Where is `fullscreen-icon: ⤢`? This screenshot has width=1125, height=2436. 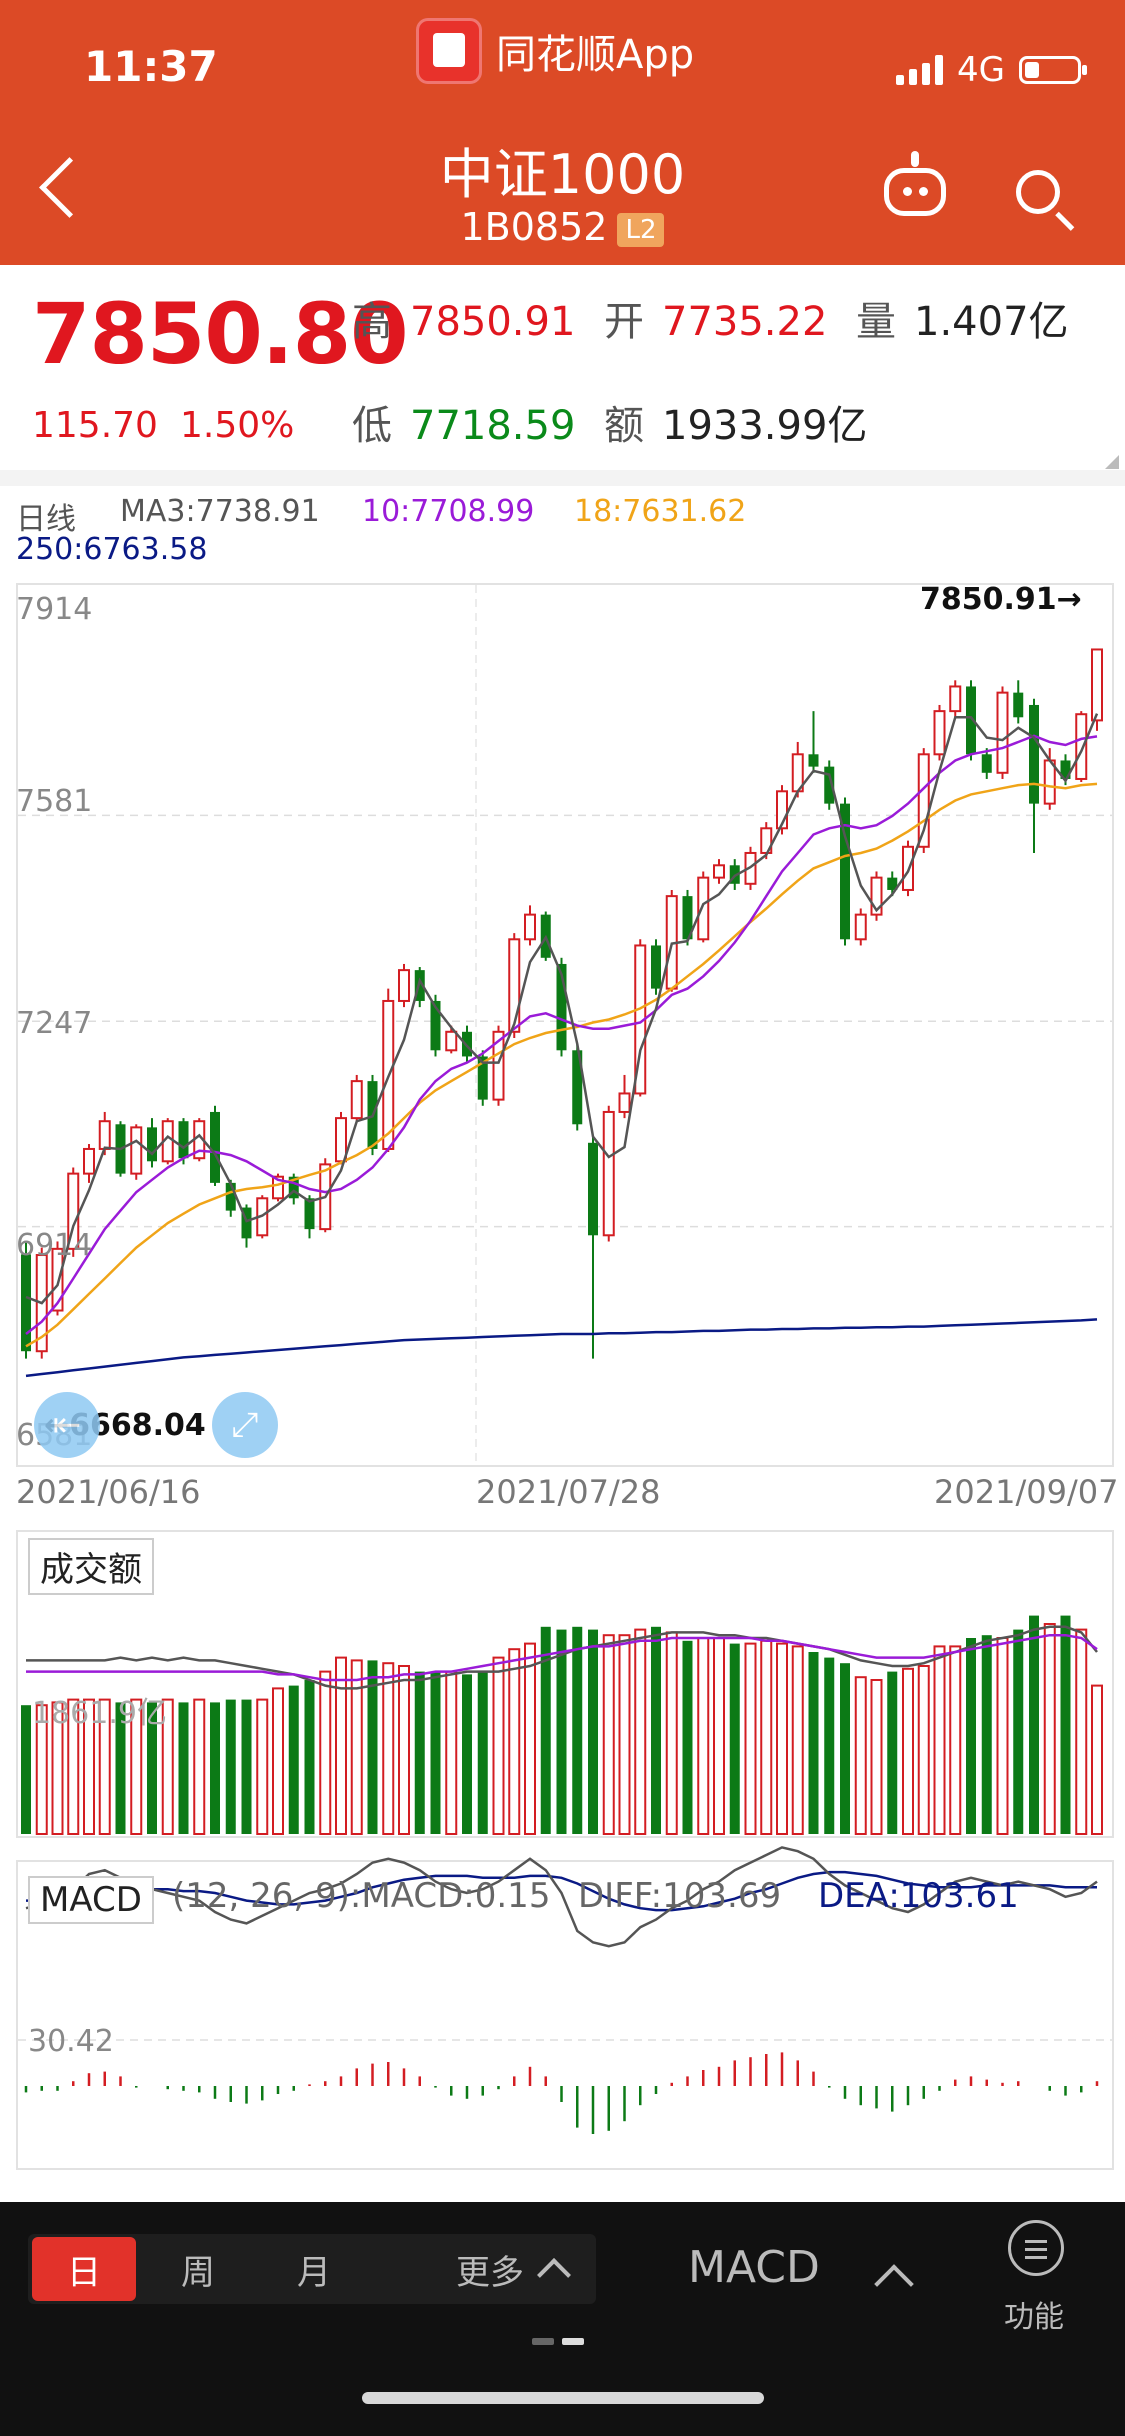
fullscreen-icon: ⤢ is located at coordinates (245, 1425).